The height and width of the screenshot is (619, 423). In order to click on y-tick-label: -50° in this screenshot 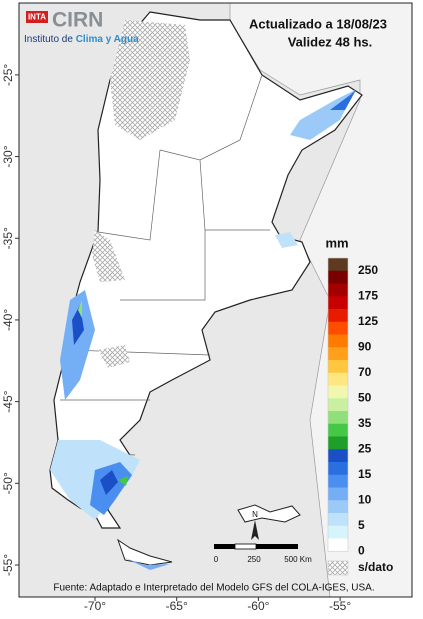, I will do `click(8, 483)`.